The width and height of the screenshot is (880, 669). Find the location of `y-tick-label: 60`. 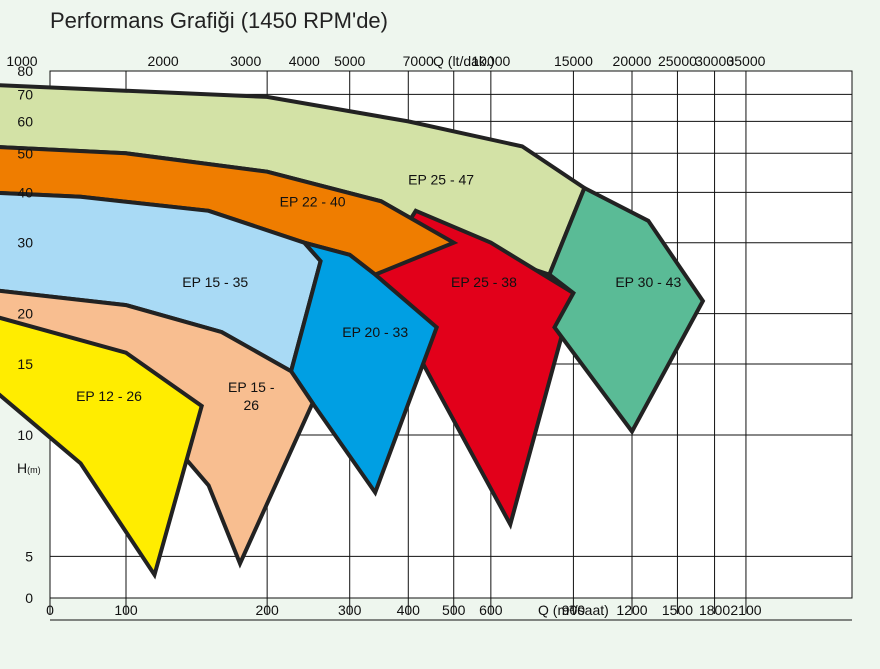

y-tick-label: 60 is located at coordinates (25, 121).